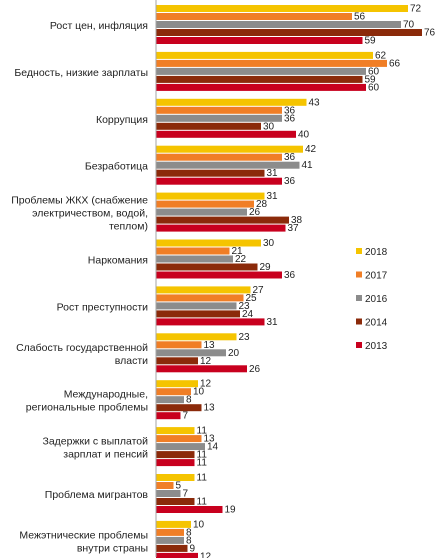 This screenshot has height=558, width=443. What do you see at coordinates (241, 259) in the screenshot?
I see `data-label: 22` at bounding box center [241, 259].